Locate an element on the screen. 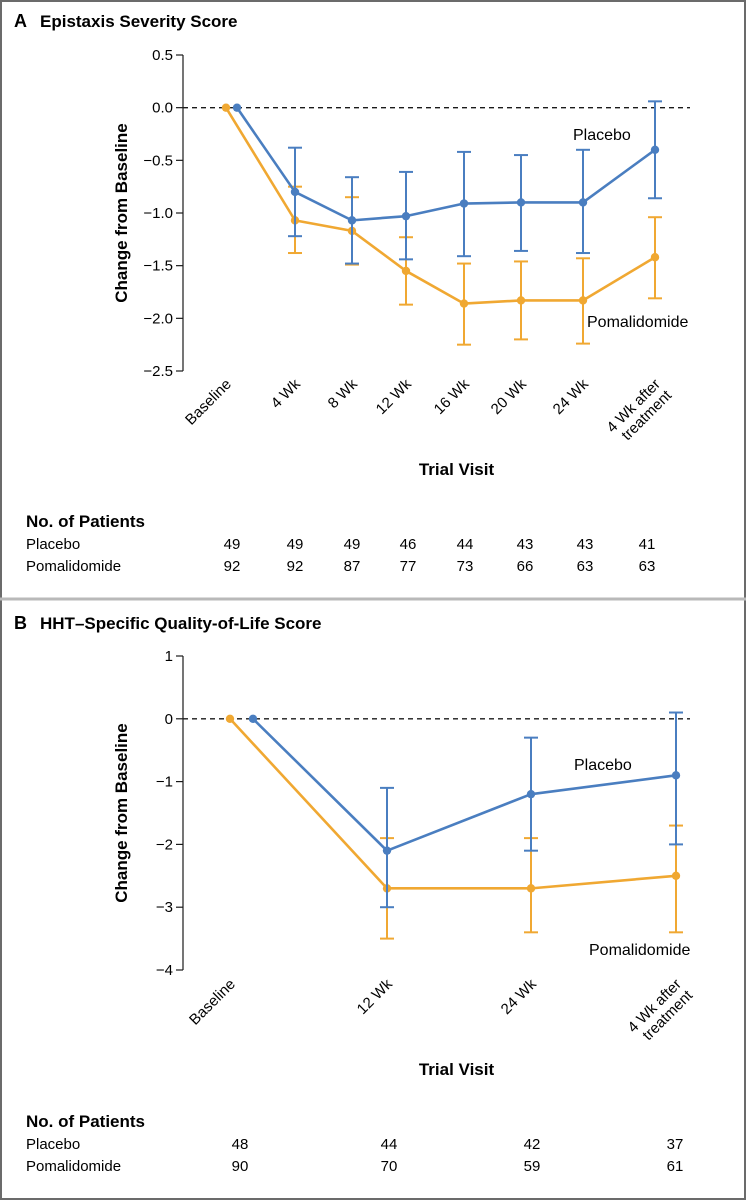  chart-title: HHT–Specific Quality-of-Life Score is located at coordinates (181, 623).